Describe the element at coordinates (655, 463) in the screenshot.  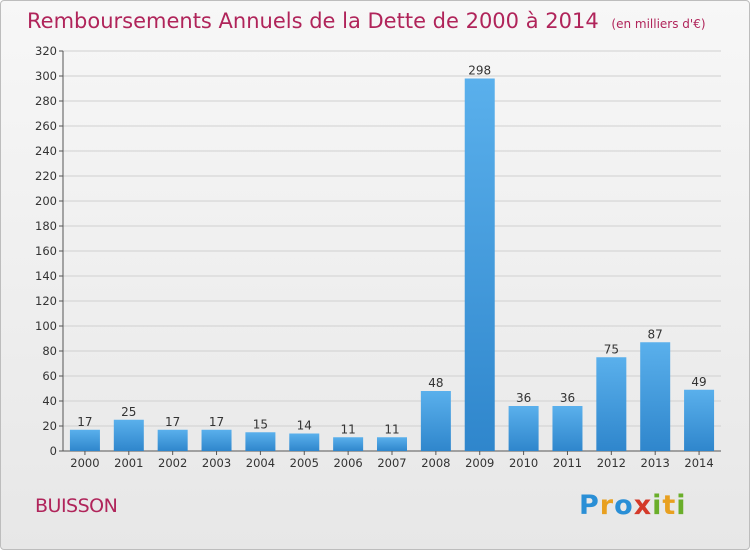
I see `x-tick-label: 2013` at that location.